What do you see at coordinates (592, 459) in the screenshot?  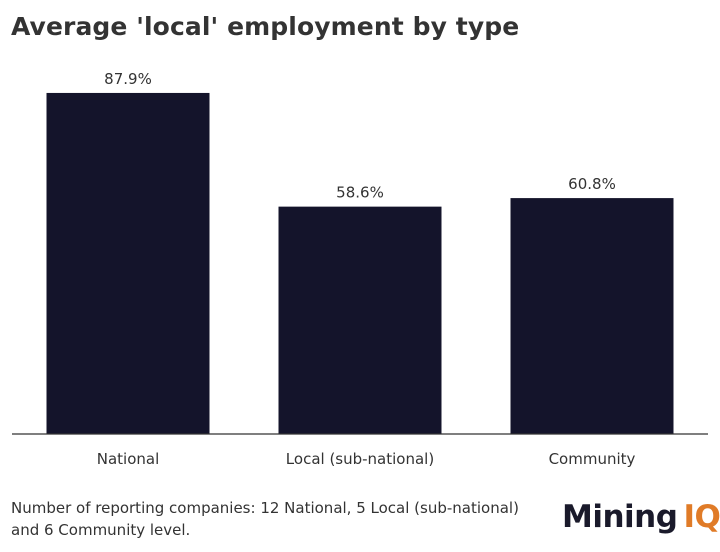 I see `x-tick-label-3: Community` at bounding box center [592, 459].